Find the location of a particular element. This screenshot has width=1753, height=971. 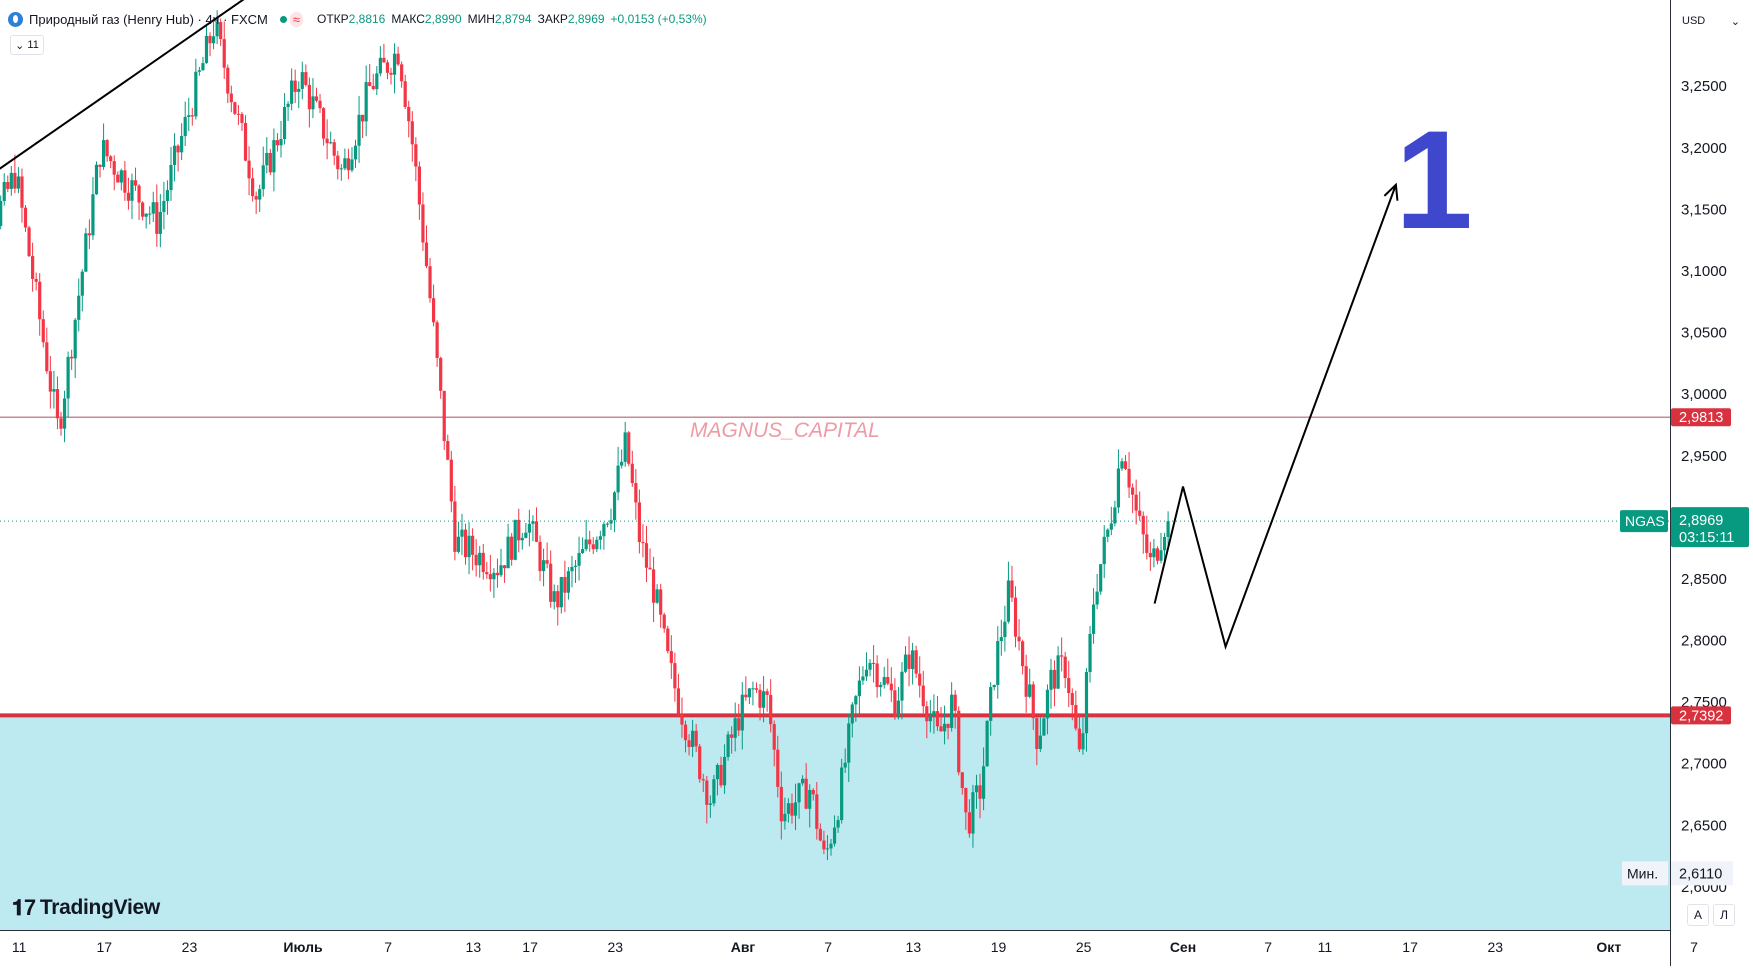

auto-scale-button: А is located at coordinates (1698, 915).